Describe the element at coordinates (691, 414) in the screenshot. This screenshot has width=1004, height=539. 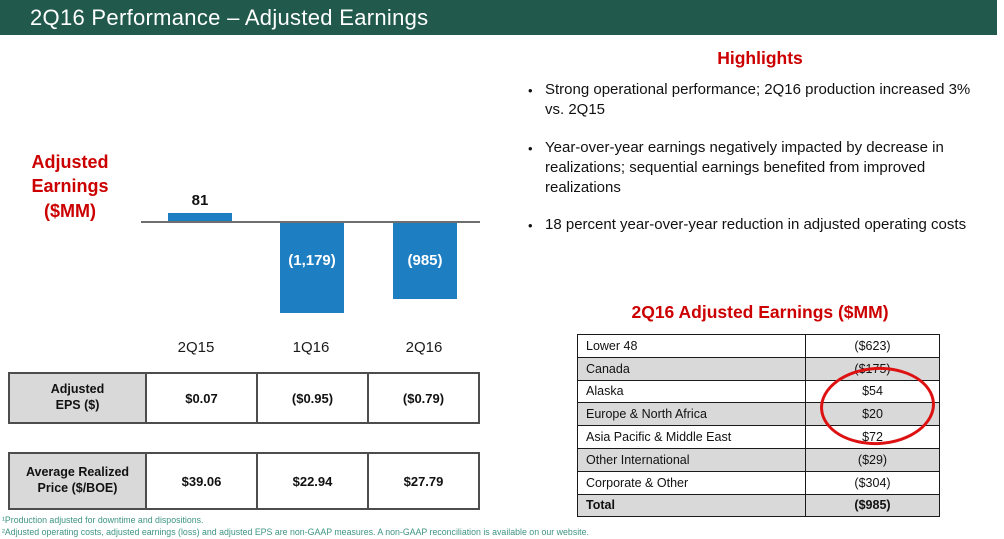
I see `table-row-label: Europe & North Africa` at that location.